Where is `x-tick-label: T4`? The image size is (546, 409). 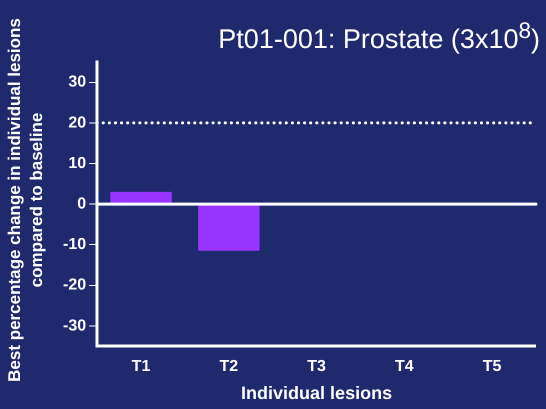
x-tick-label: T4 is located at coordinates (404, 367).